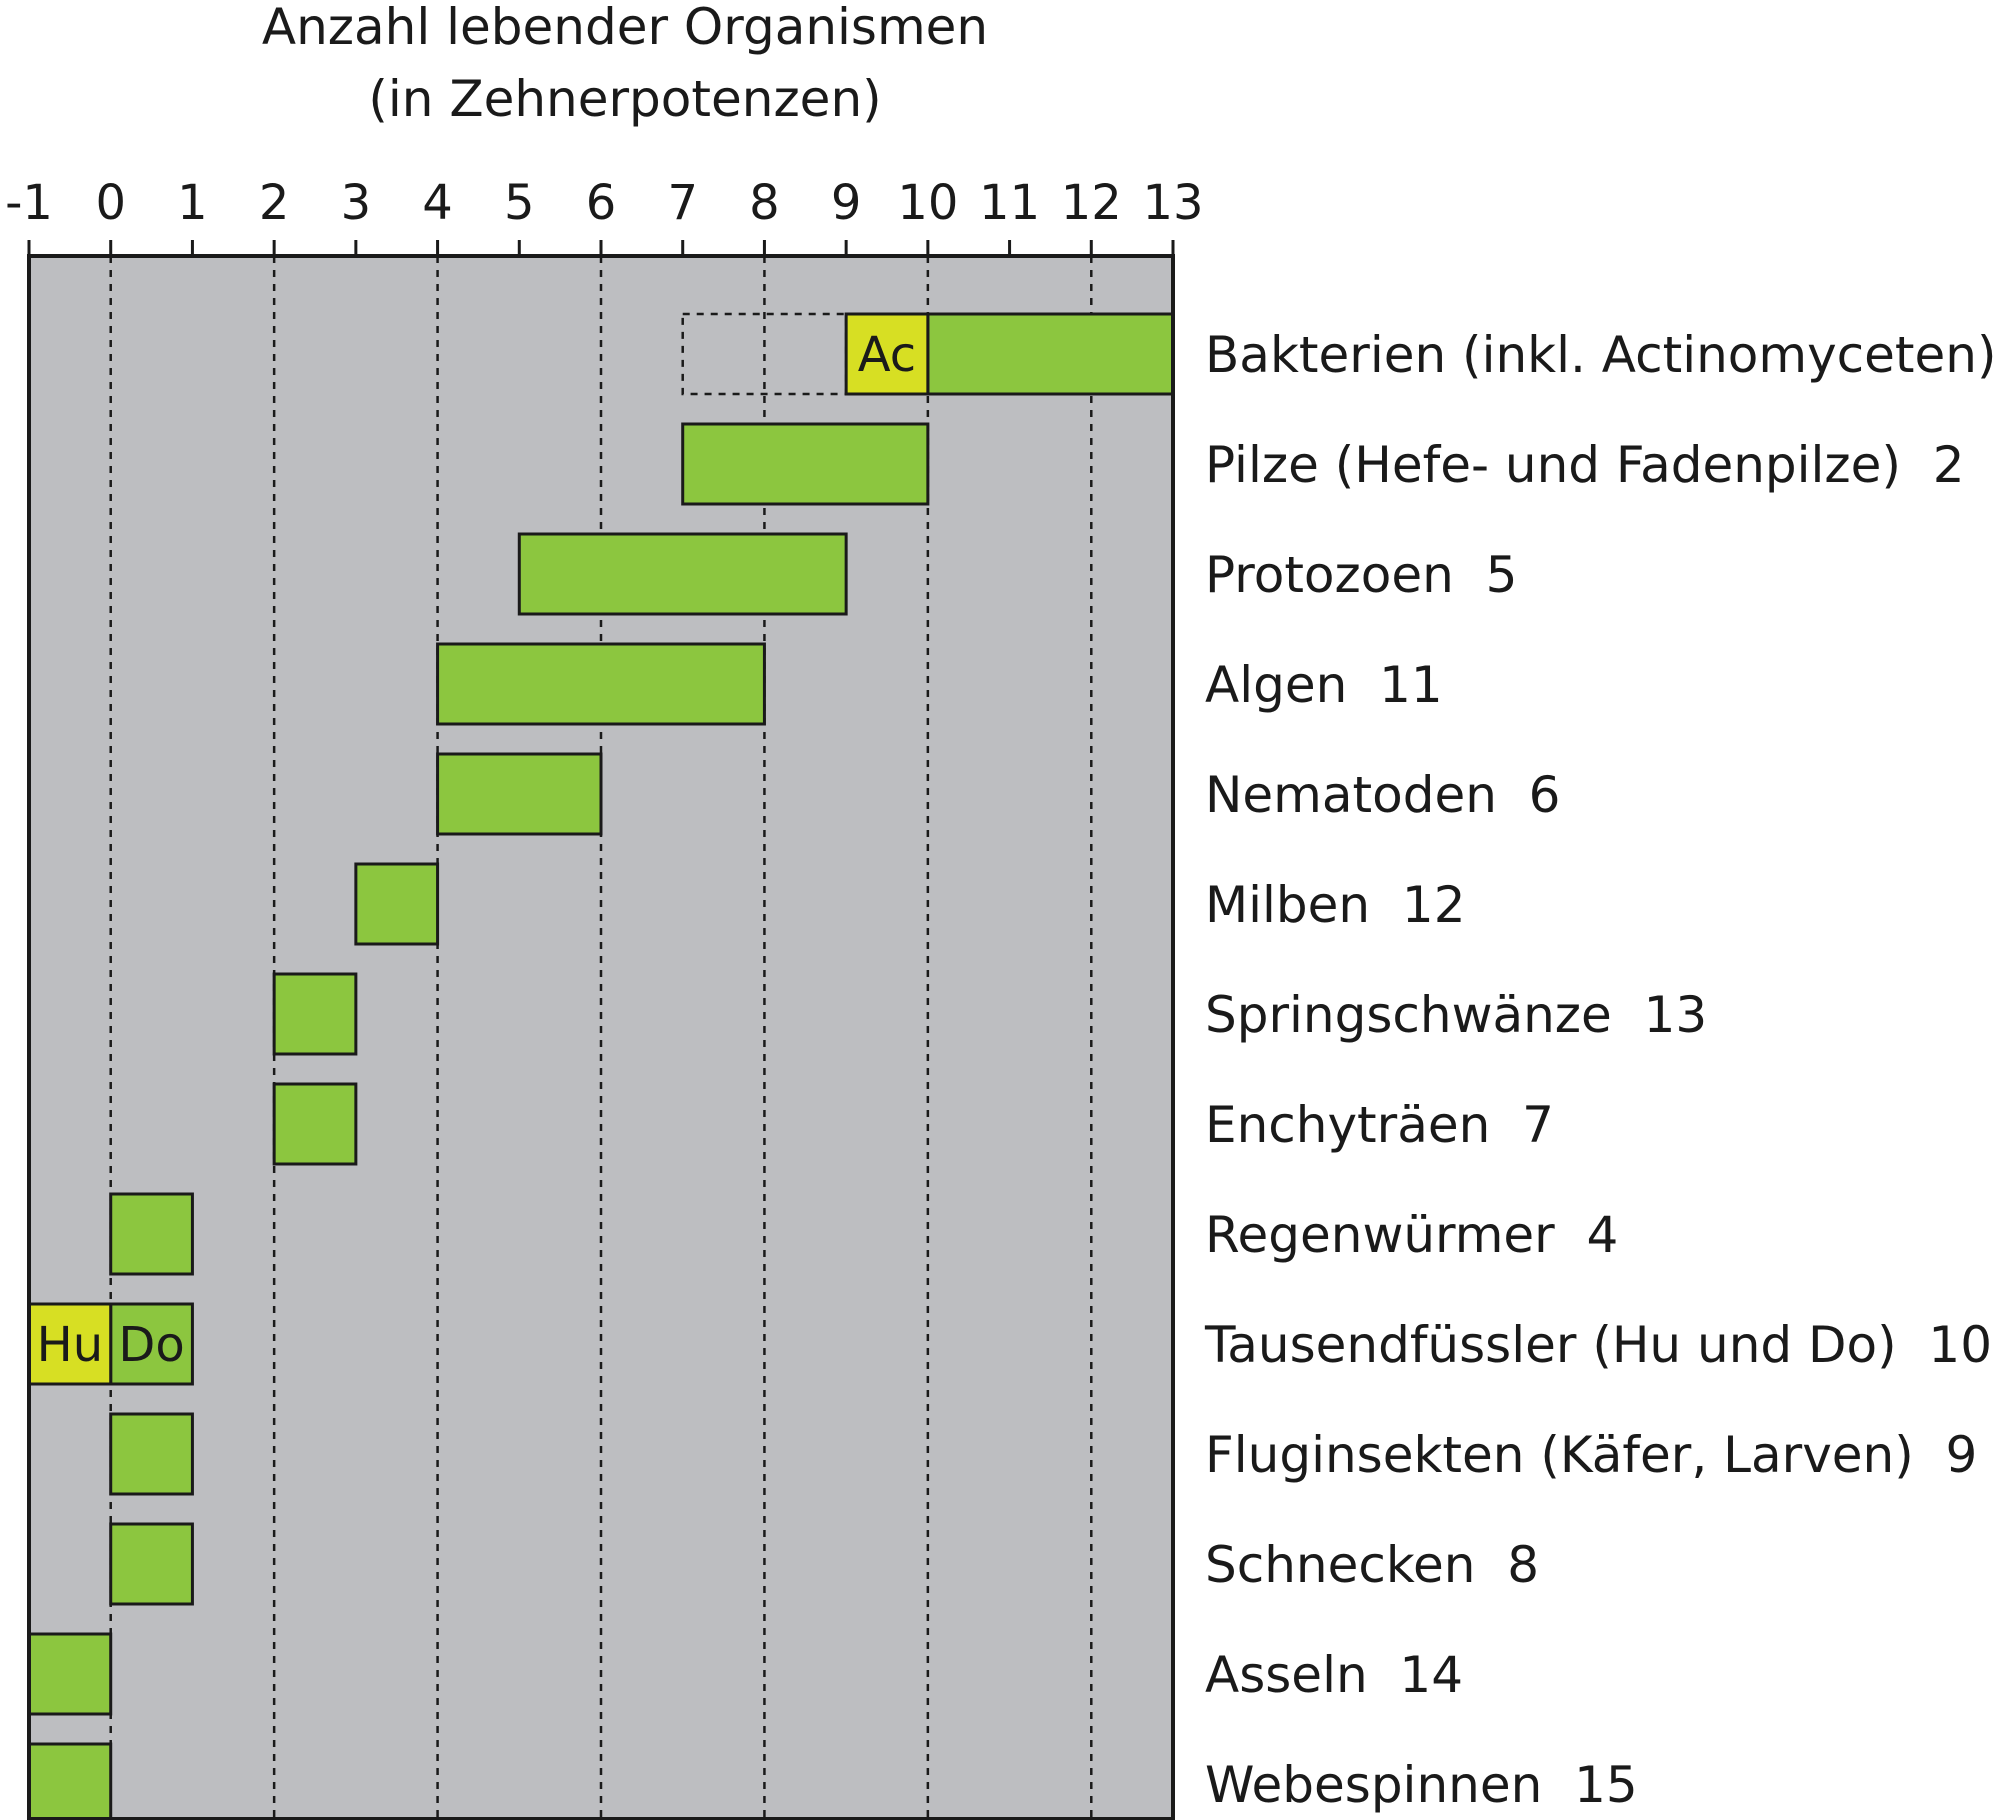 The image size is (2014, 1820). What do you see at coordinates (1172, 203) in the screenshot?
I see `x-tick-label: 13` at bounding box center [1172, 203].